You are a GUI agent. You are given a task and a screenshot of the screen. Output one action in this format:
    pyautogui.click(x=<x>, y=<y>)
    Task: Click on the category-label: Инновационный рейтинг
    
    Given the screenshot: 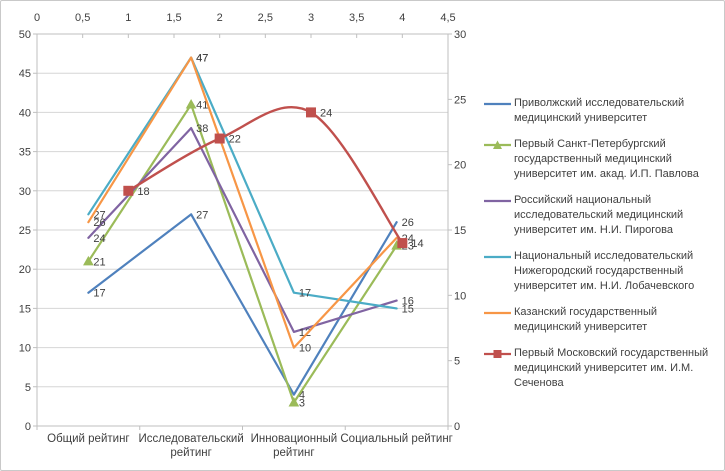 What is the action you would take?
    pyautogui.click(x=294, y=446)
    